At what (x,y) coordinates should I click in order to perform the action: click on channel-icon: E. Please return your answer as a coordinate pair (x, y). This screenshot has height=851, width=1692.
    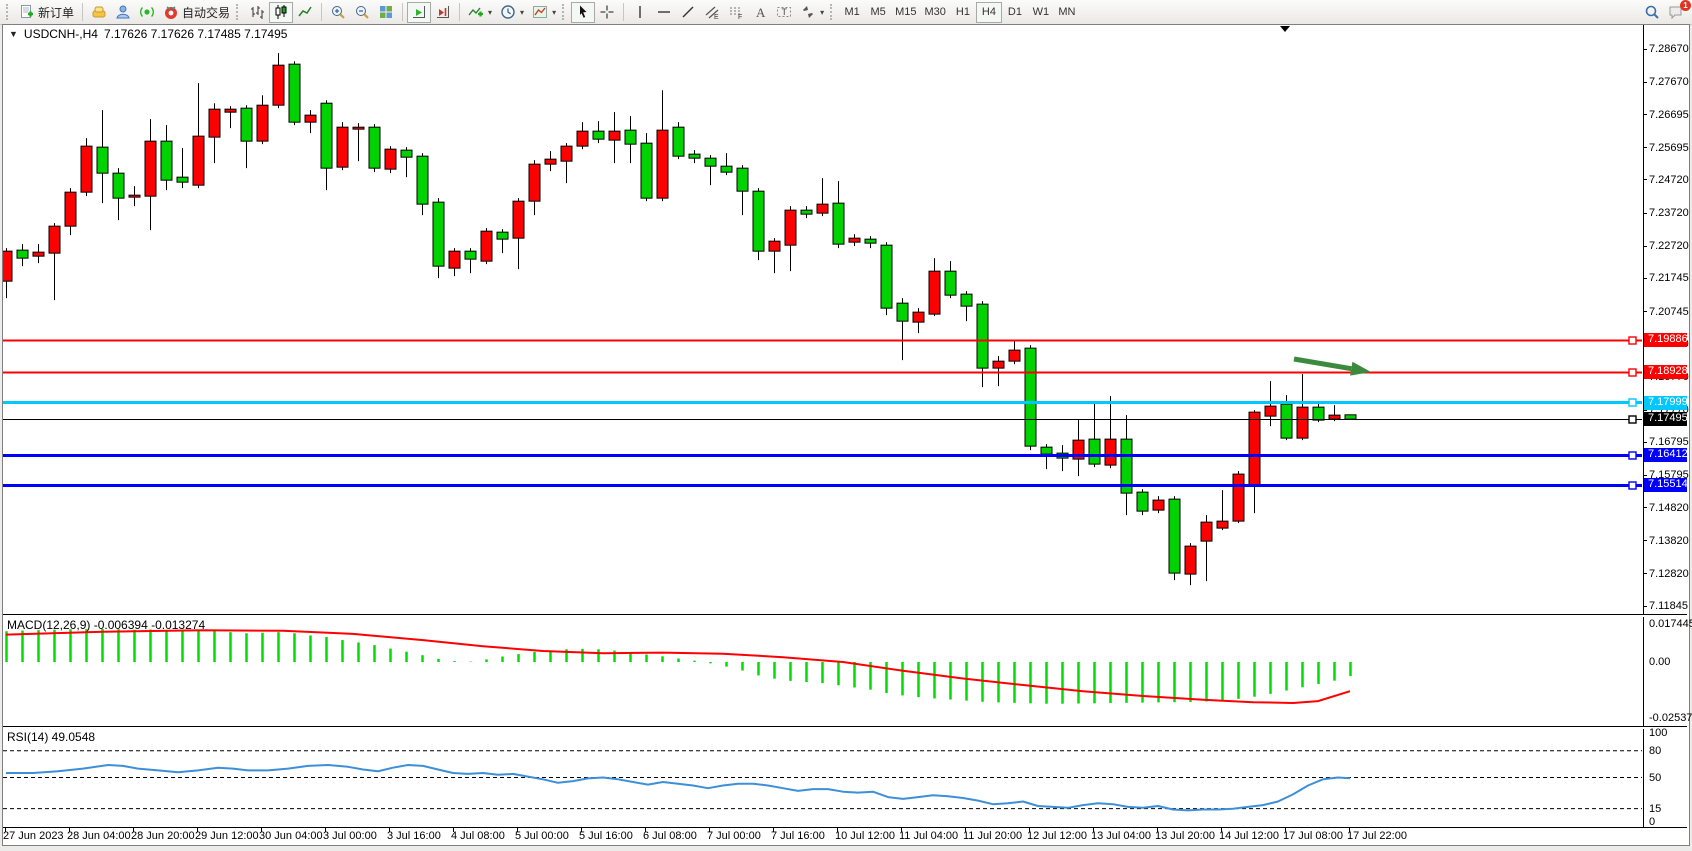
    Looking at the image, I should click on (712, 13).